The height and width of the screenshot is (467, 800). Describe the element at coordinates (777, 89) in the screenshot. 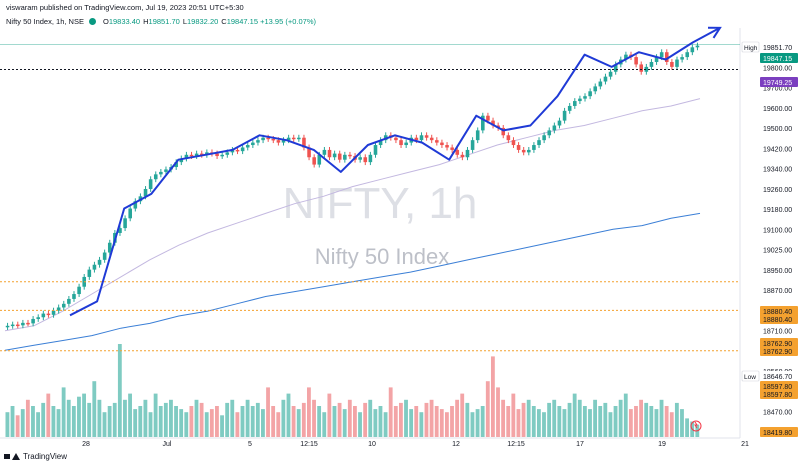

I see `y-tick-label: 19700.00` at that location.